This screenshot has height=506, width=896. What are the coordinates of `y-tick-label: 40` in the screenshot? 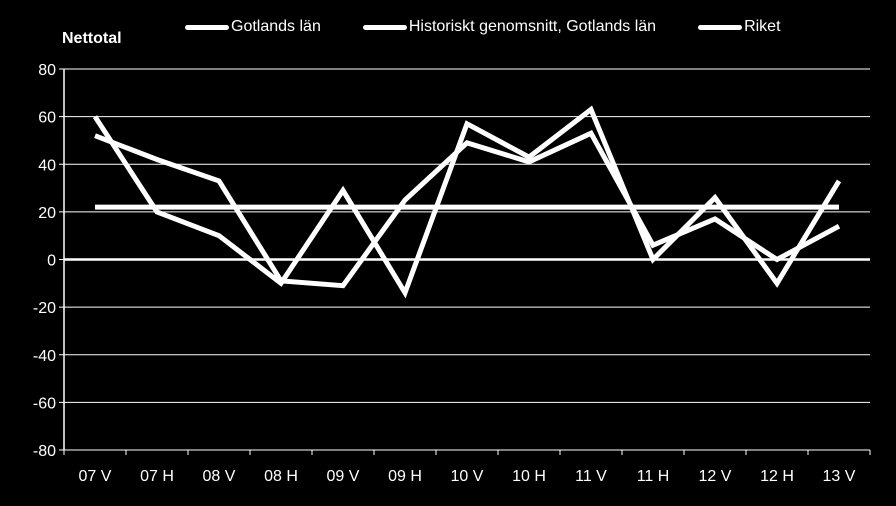 It's located at (47, 165).